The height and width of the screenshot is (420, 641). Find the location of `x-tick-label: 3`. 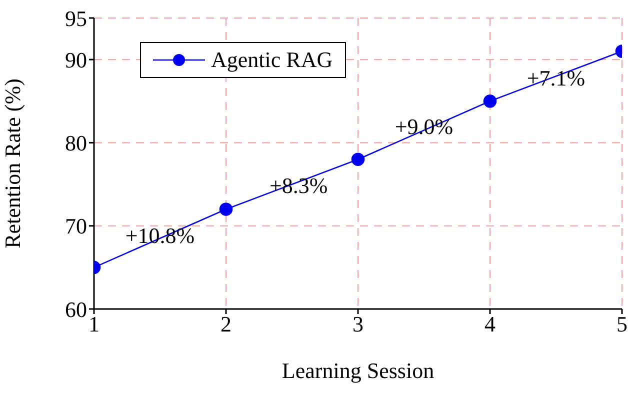

x-tick-label: 3 is located at coordinates (358, 324).